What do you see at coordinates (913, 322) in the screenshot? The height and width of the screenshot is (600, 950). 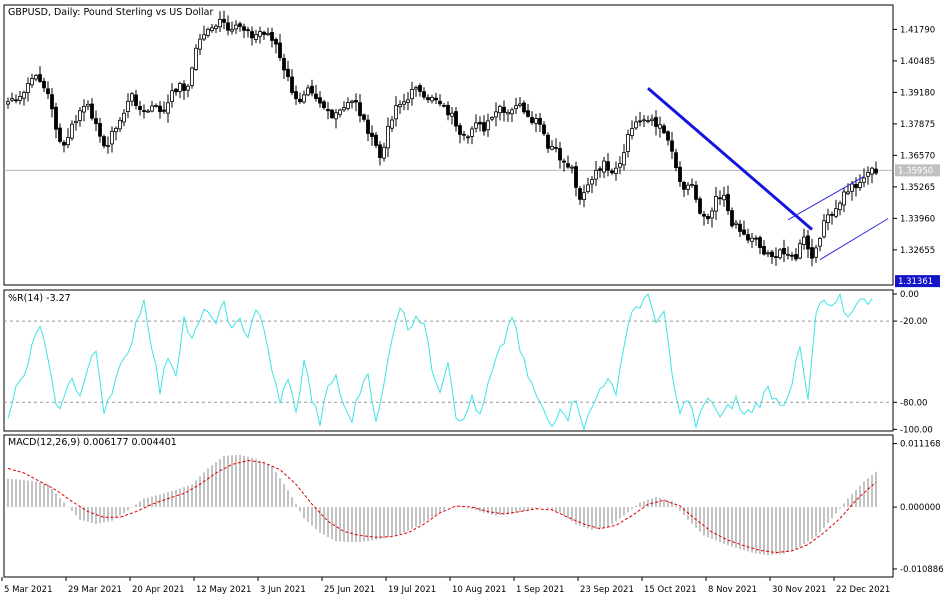 I see `williams-r-tick-label: -20.00` at bounding box center [913, 322].